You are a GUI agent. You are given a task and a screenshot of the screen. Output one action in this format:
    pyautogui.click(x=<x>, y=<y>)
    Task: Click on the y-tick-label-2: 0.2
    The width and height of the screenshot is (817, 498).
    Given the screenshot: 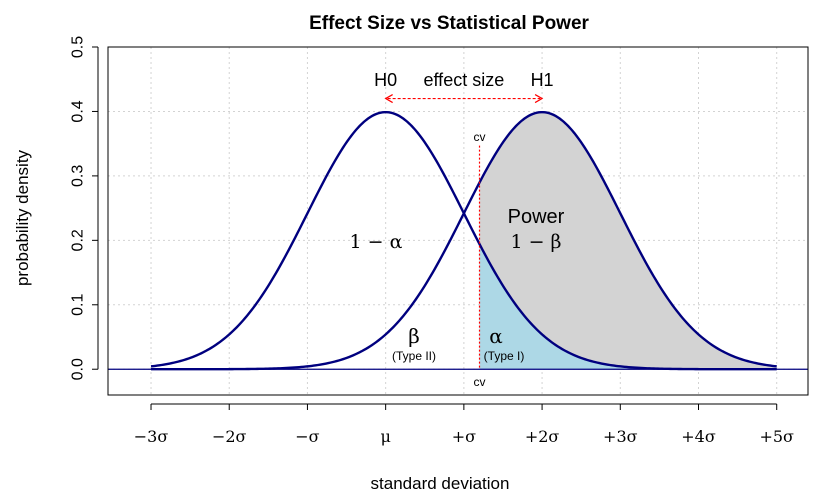 What is the action you would take?
    pyautogui.click(x=78, y=240)
    